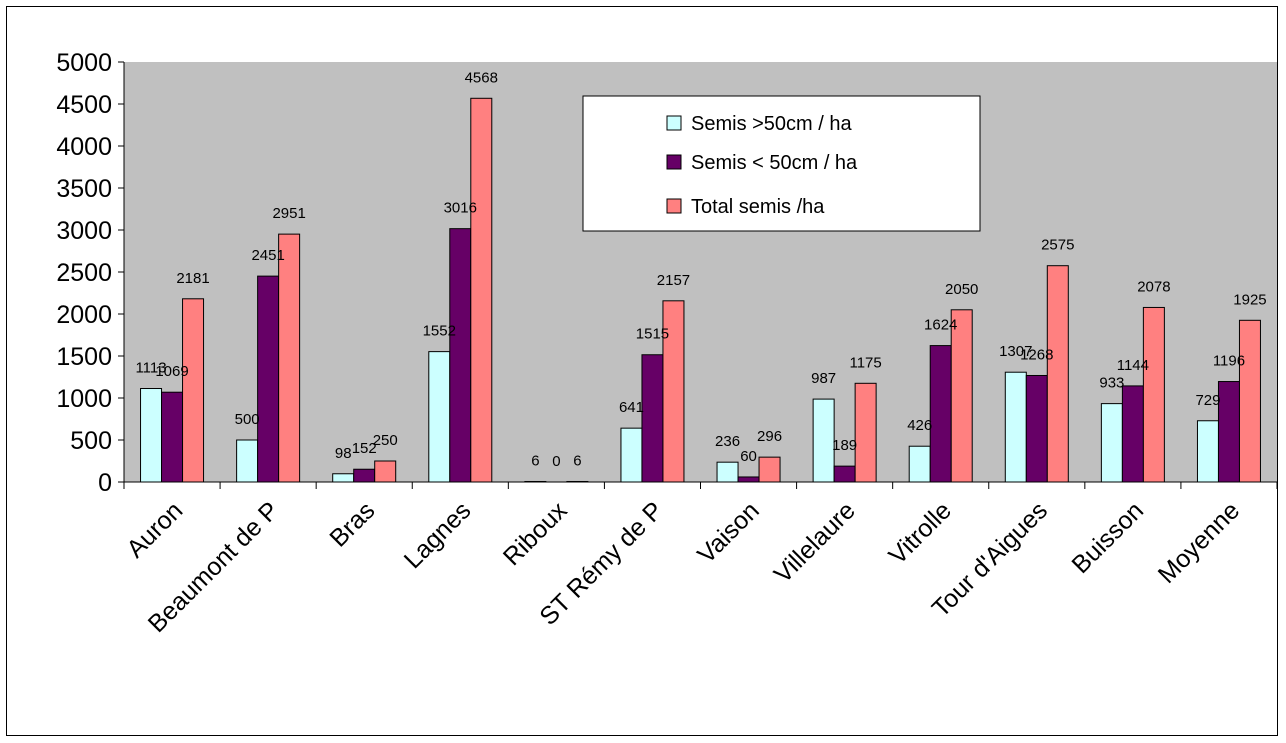  Describe the element at coordinates (758, 207) in the screenshot. I see `legend-label-series-3: Total semis /ha` at that location.